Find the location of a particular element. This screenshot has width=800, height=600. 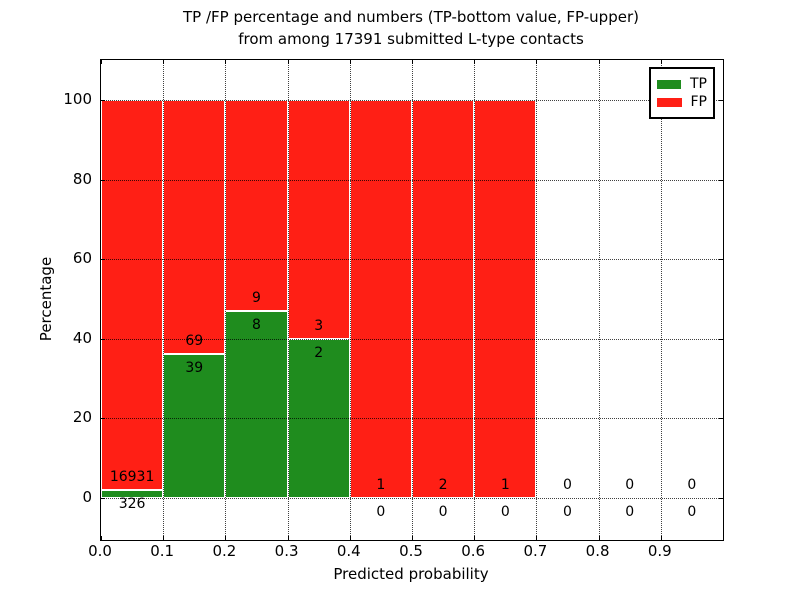

legend-entry-tp: TP is located at coordinates (682, 84).